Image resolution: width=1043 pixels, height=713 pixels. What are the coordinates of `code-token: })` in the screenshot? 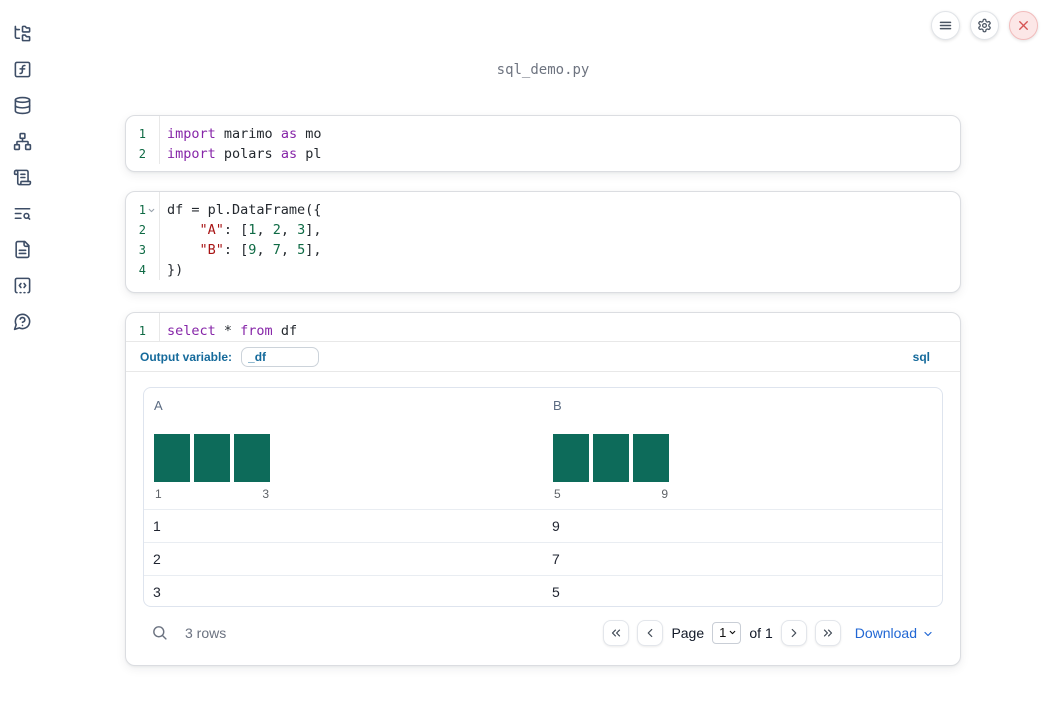 It's located at (175, 270).